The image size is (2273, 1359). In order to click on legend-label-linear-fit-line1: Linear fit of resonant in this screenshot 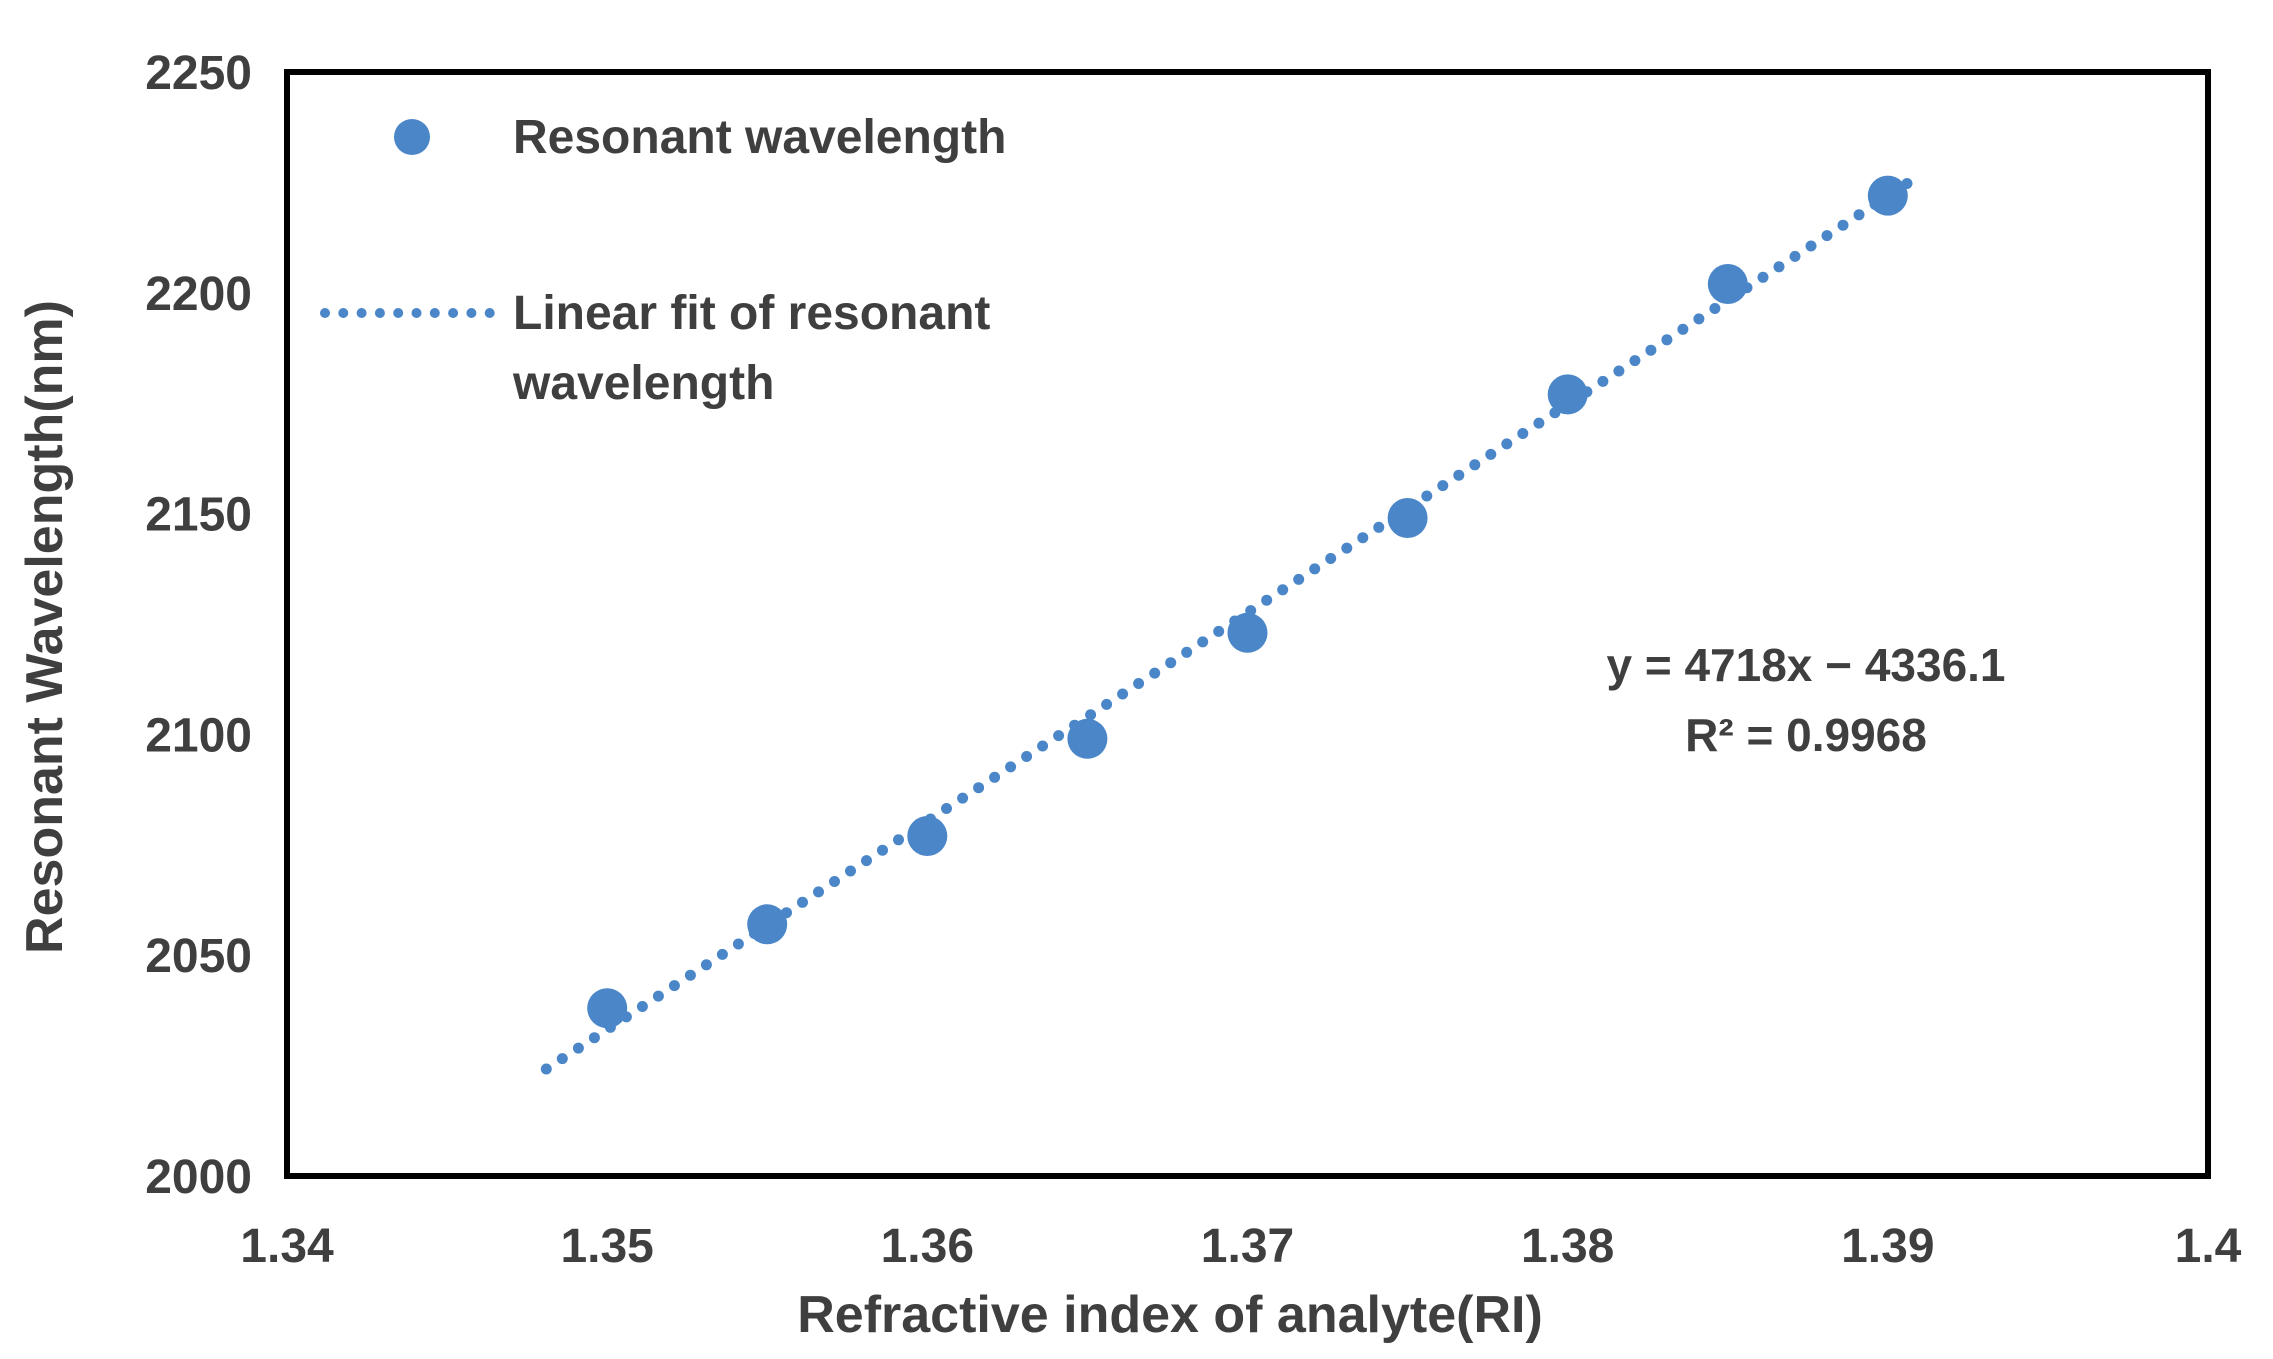, I will do `click(751, 313)`.